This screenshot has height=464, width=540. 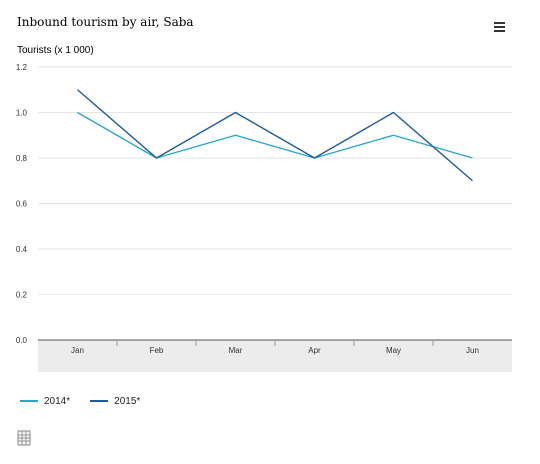 I want to click on chart-menu-button, so click(x=502, y=27).